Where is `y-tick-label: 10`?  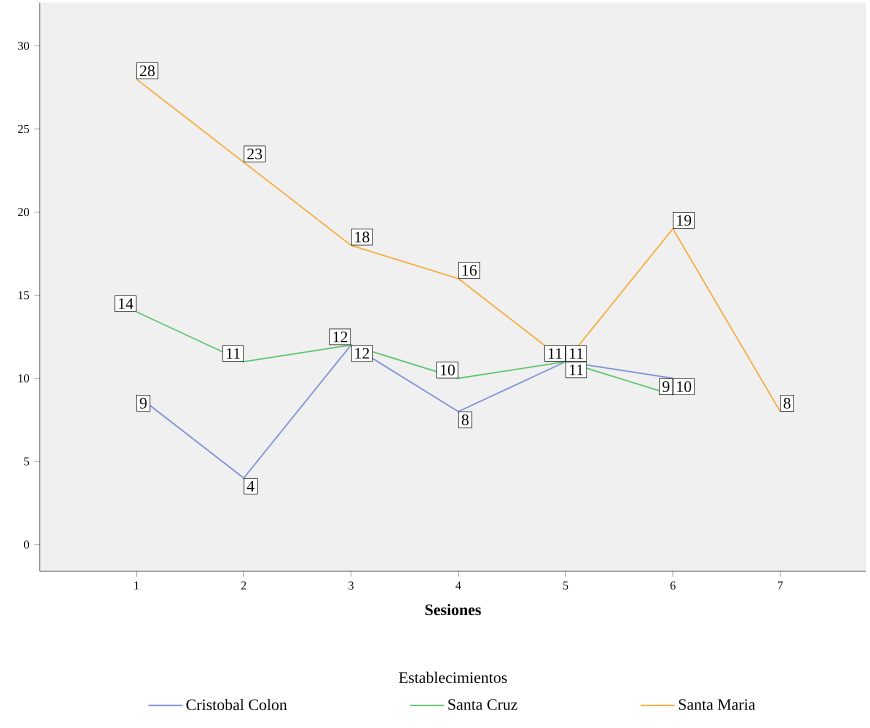
y-tick-label: 10 is located at coordinates (24, 378).